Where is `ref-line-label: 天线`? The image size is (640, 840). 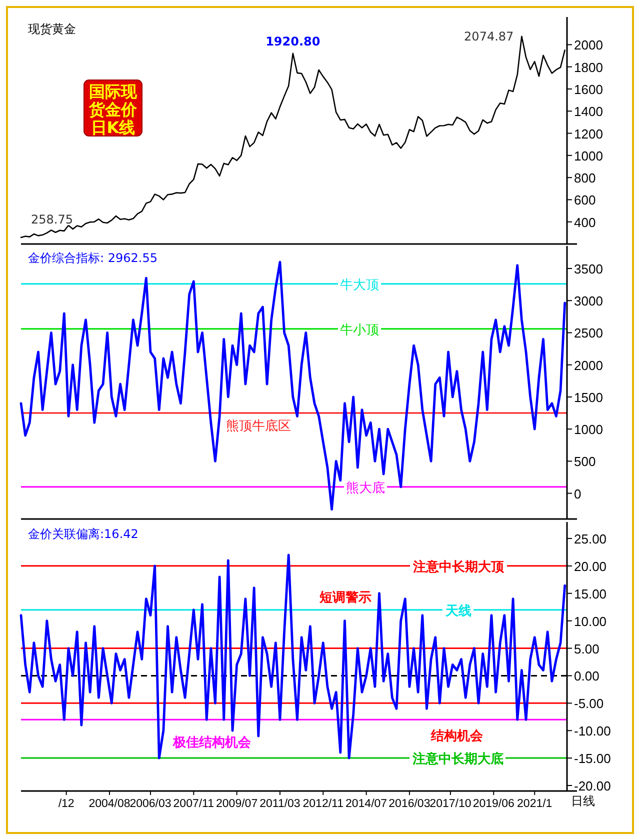
ref-line-label: 天线 is located at coordinates (458, 611).